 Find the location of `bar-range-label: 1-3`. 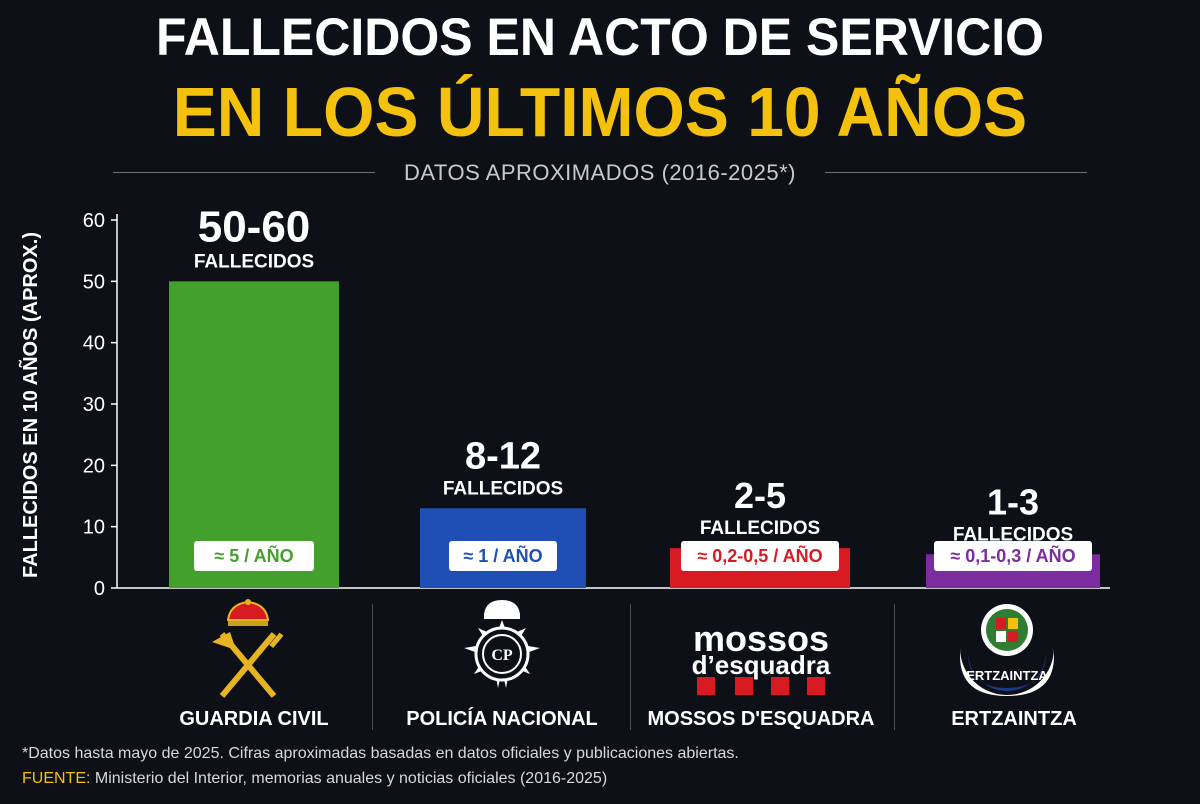

bar-range-label: 1-3 is located at coordinates (1013, 501).